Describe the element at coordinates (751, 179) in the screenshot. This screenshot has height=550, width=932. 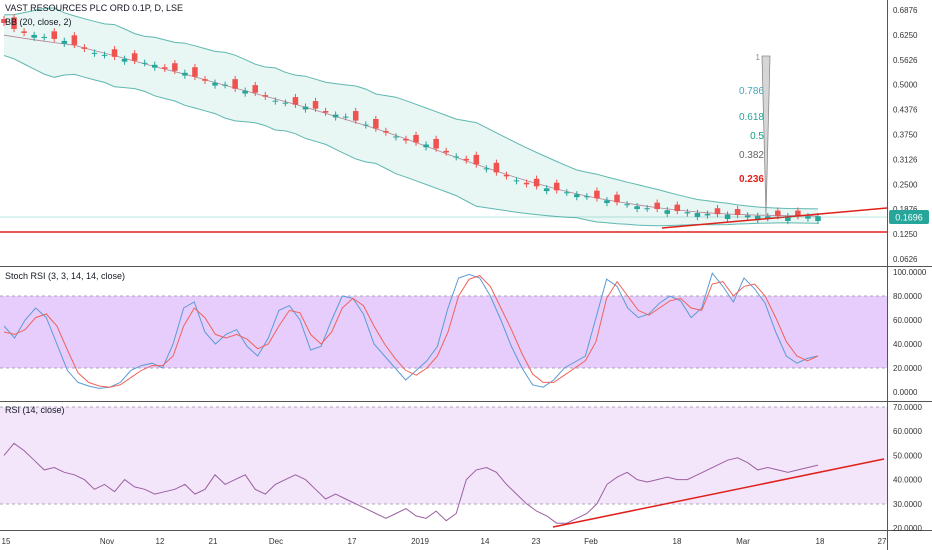
I see `fib-label-0236: 0.236` at that location.